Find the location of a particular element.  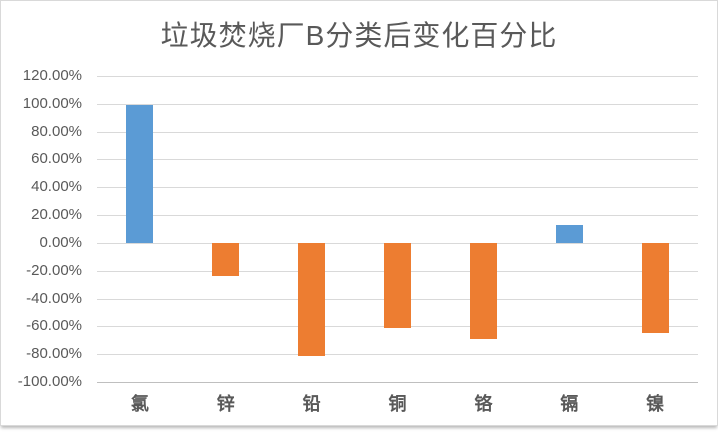

y-axis-tick-label: -20.00% is located at coordinates (54, 270).